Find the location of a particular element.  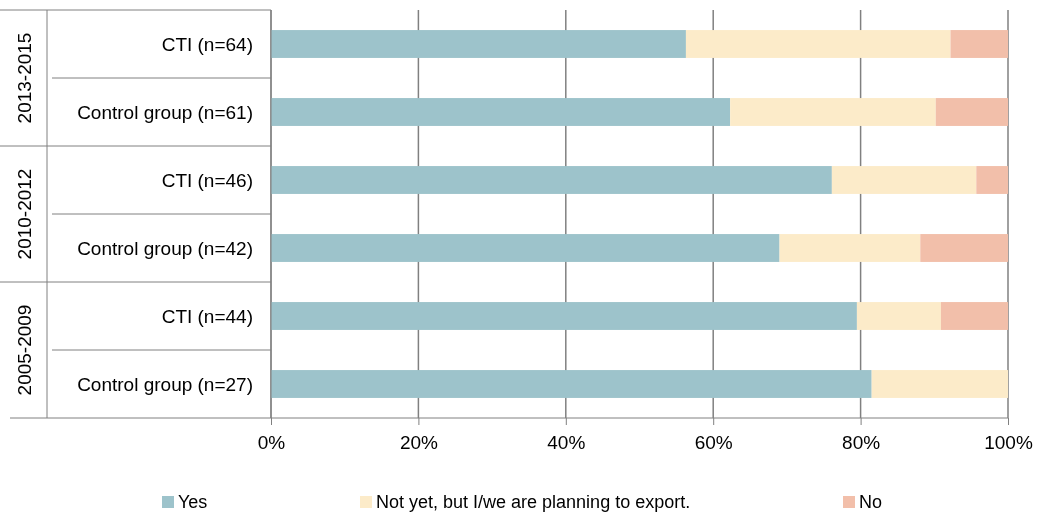

y-tick-label: Control group (n=42) is located at coordinates (165, 248).